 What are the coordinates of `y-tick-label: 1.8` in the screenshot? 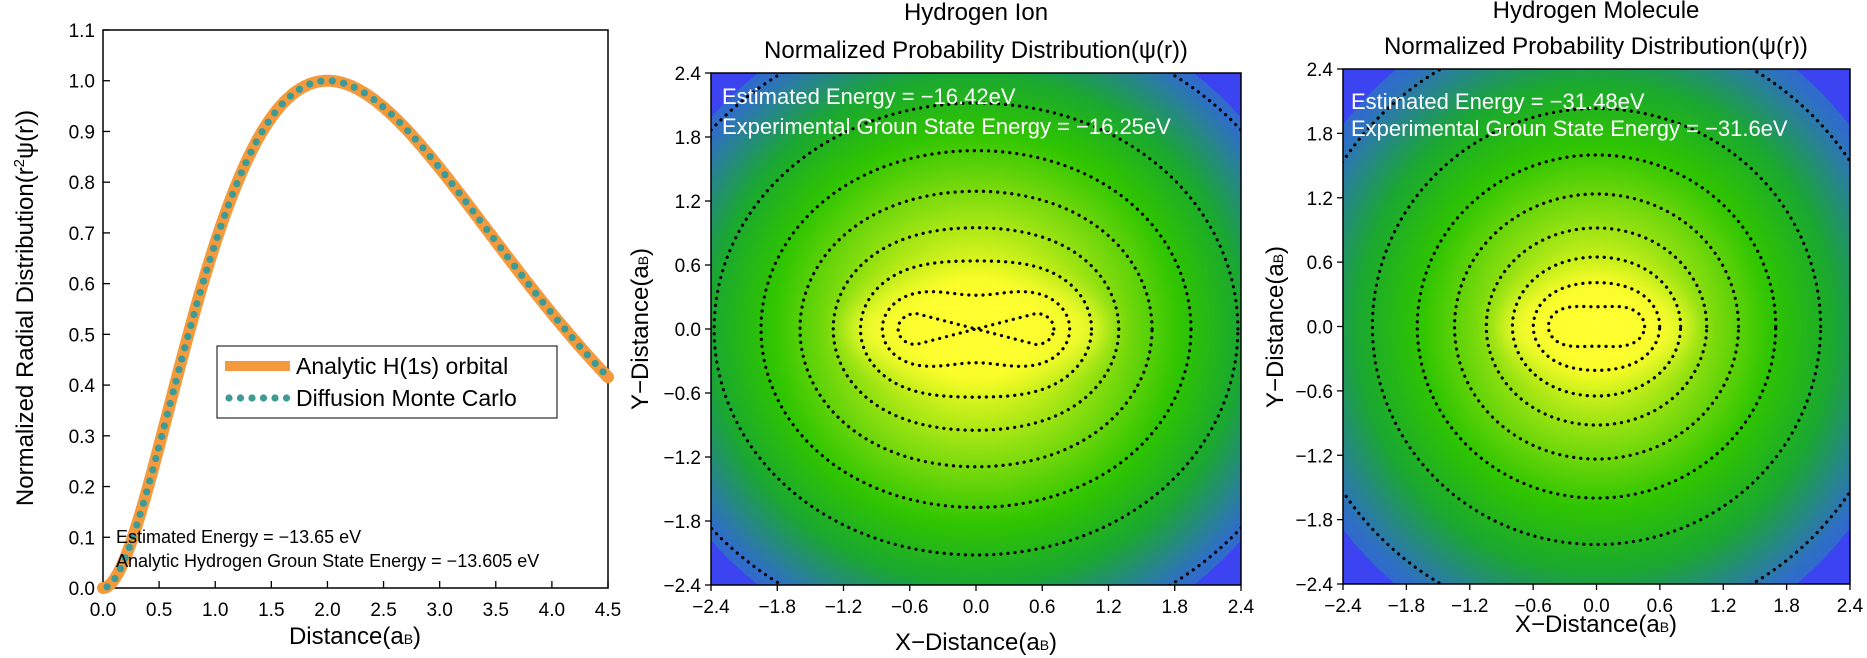 It's located at (1320, 134).